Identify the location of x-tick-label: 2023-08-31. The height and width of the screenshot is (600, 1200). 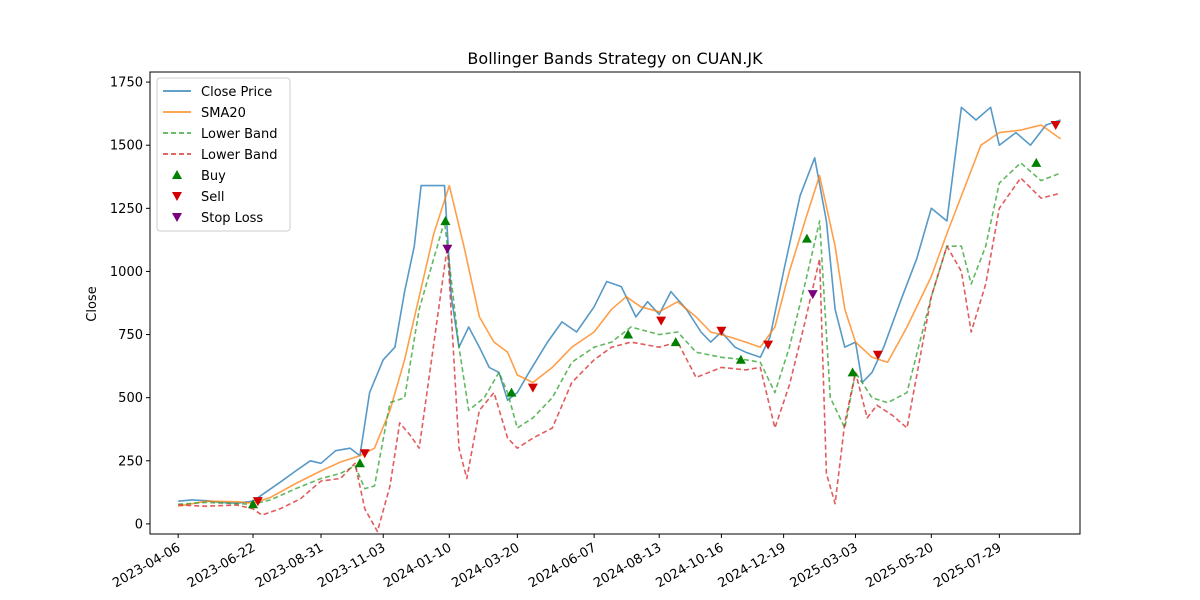
(289, 565).